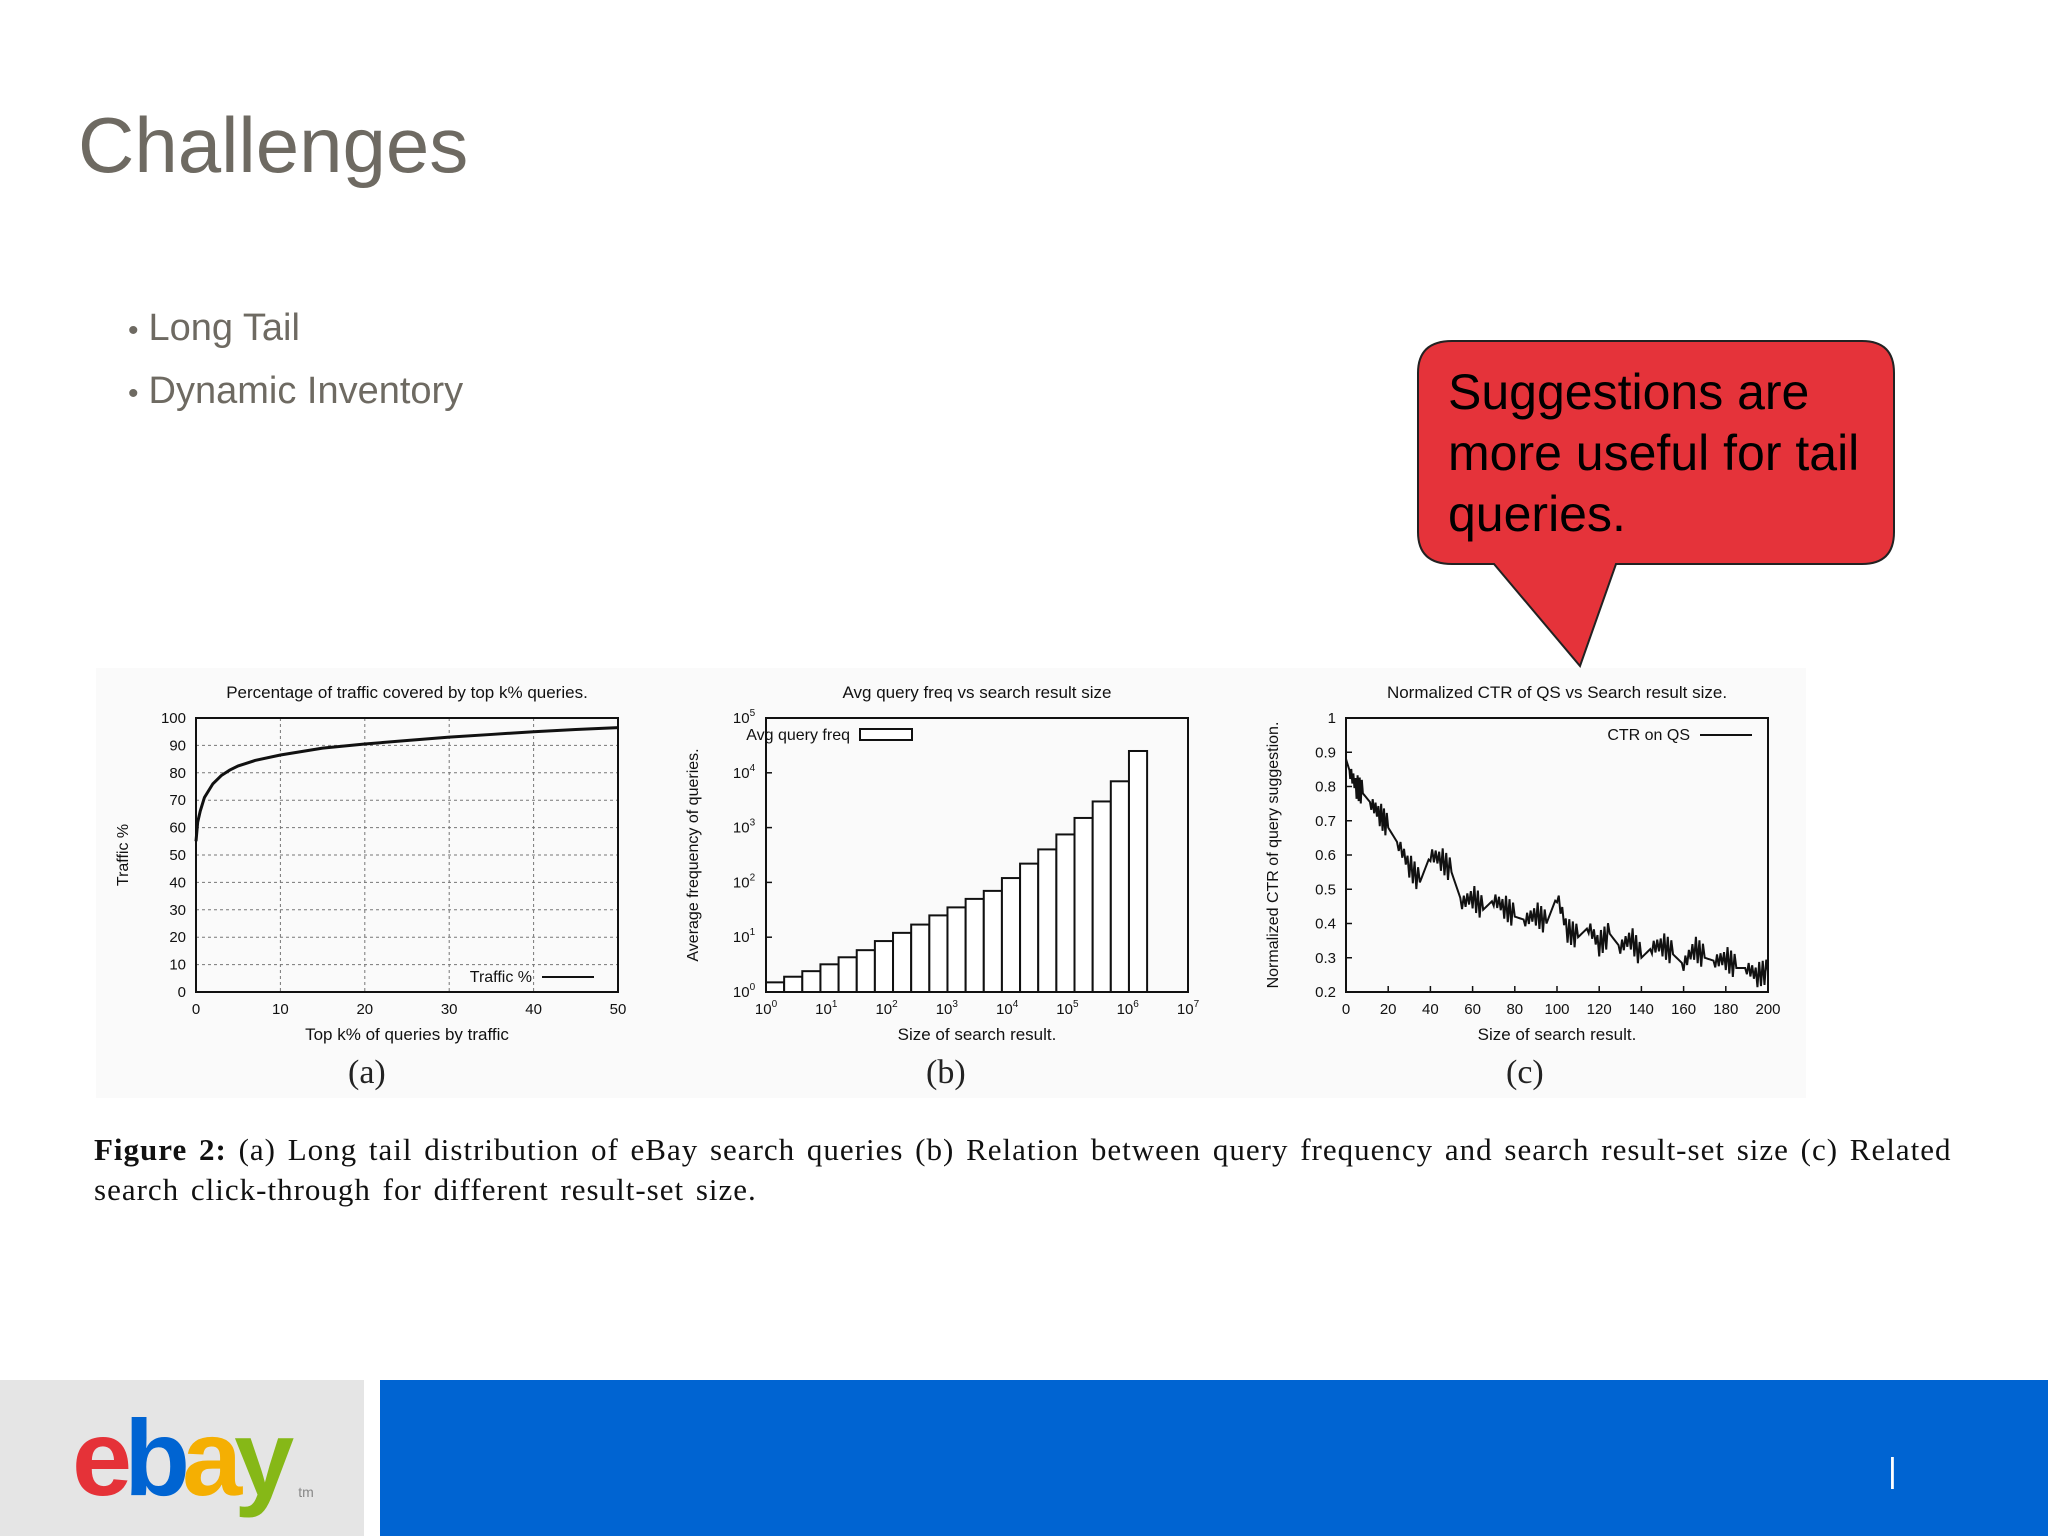 The height and width of the screenshot is (1536, 2048). I want to click on y-tick-label: 0.8, so click(1325, 787).